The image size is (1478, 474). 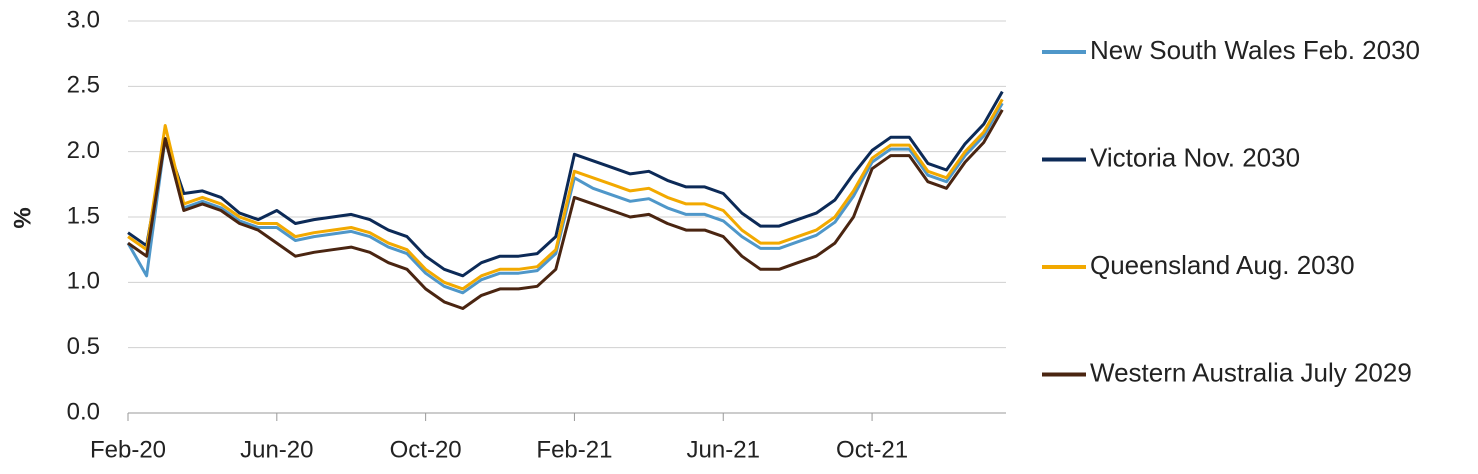 I want to click on x-tick-label: Feb-20, so click(x=128, y=449).